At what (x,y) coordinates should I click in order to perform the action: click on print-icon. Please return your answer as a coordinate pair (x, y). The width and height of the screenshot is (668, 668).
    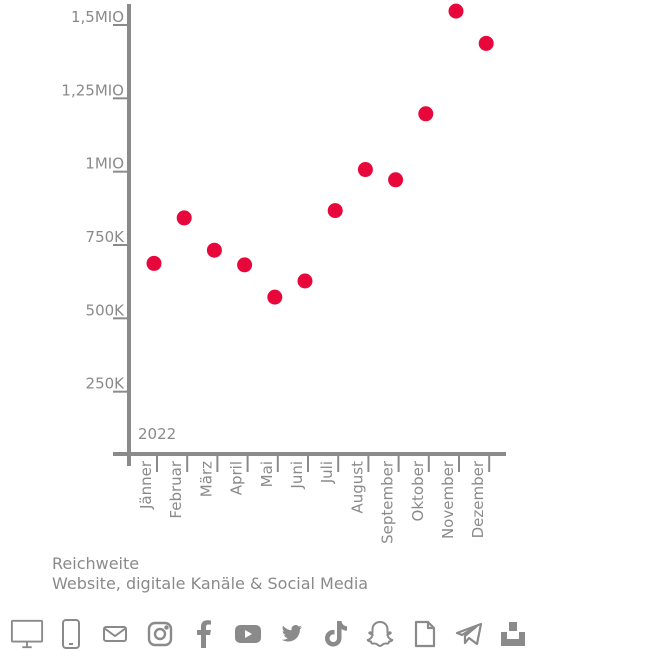
    Looking at the image, I should click on (513, 634).